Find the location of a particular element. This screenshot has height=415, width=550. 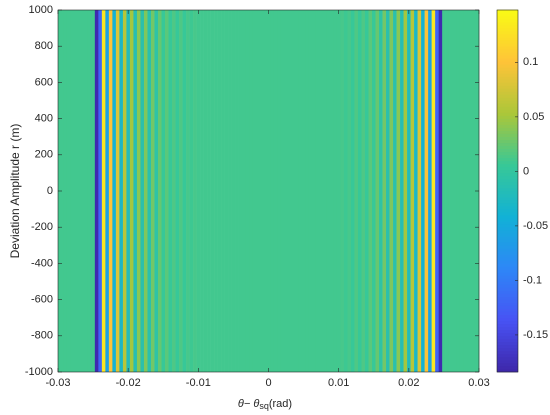

y-tick-label: -200 is located at coordinates (42, 227).